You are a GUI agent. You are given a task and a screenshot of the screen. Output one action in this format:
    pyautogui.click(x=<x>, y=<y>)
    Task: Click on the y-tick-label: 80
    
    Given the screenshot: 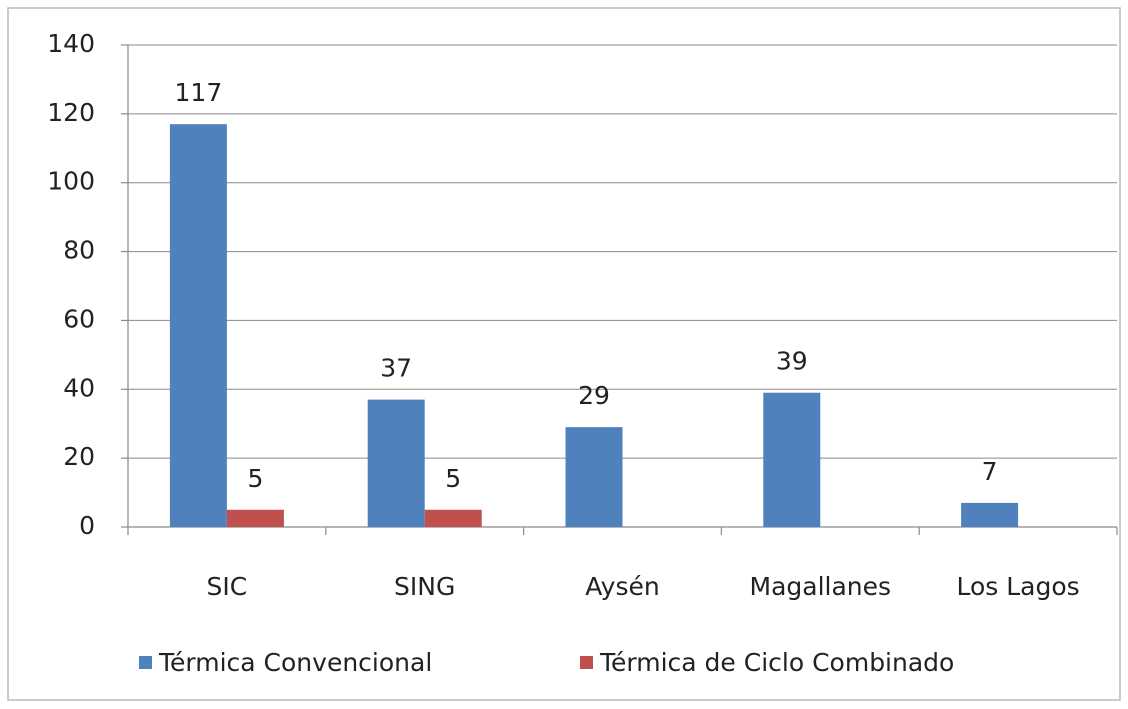 What is the action you would take?
    pyautogui.click(x=79, y=250)
    